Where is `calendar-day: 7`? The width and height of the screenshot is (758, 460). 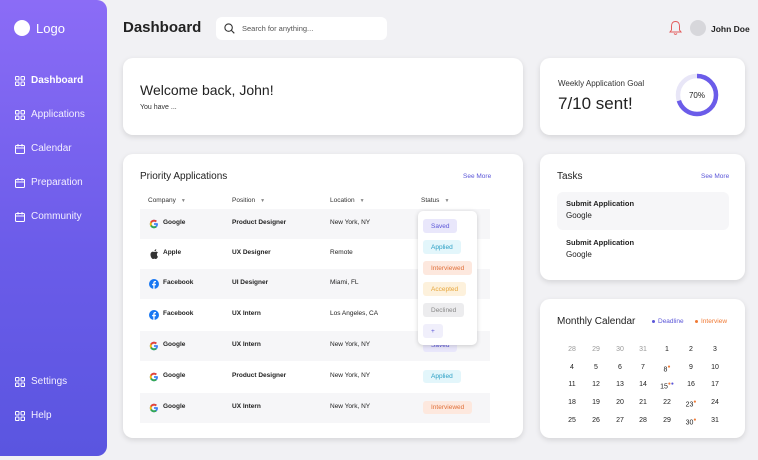
calendar-day: 7 is located at coordinates (643, 367).